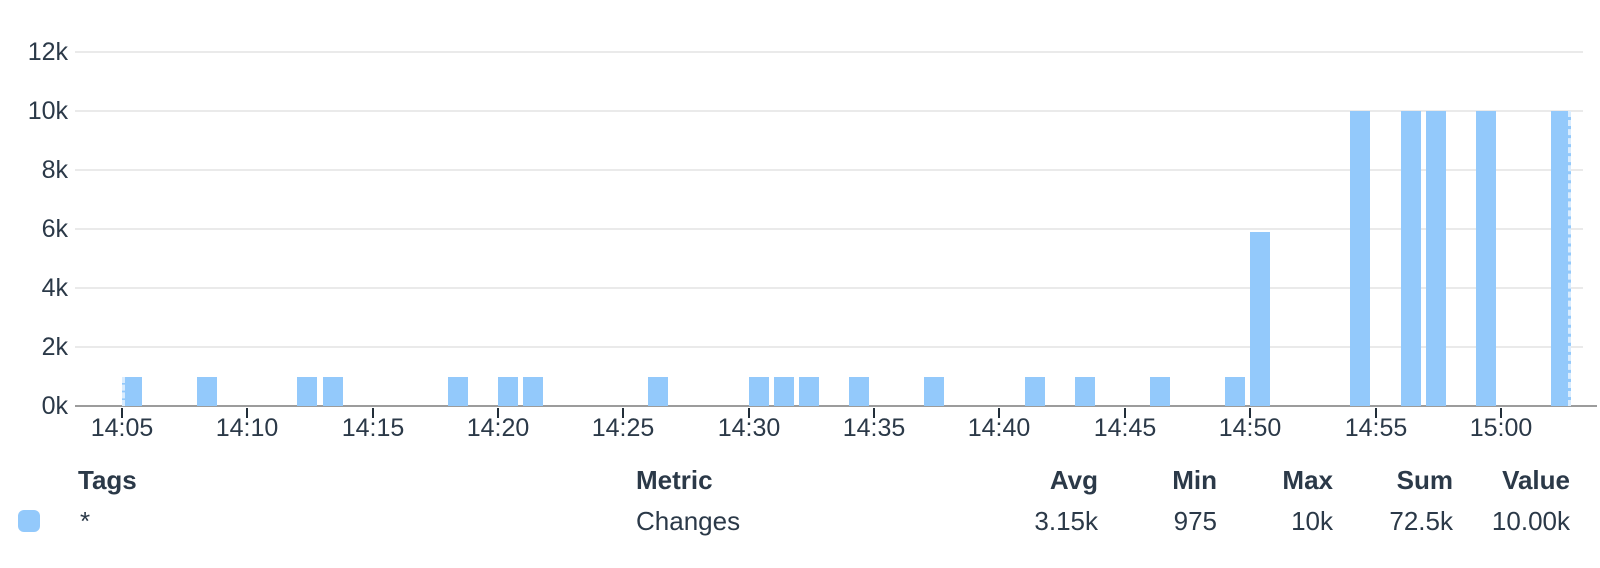  What do you see at coordinates (1376, 428) in the screenshot?
I see `x-axis-label: 14:55` at bounding box center [1376, 428].